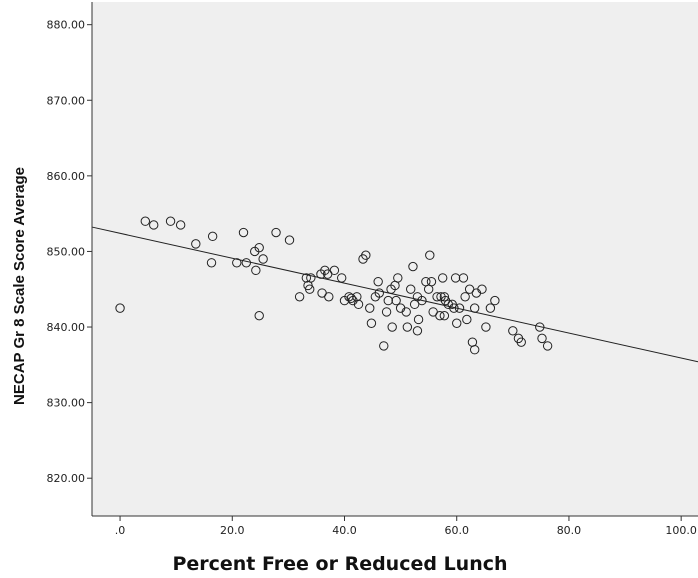  I want to click on x-tick-label: 60.0, so click(456, 530).